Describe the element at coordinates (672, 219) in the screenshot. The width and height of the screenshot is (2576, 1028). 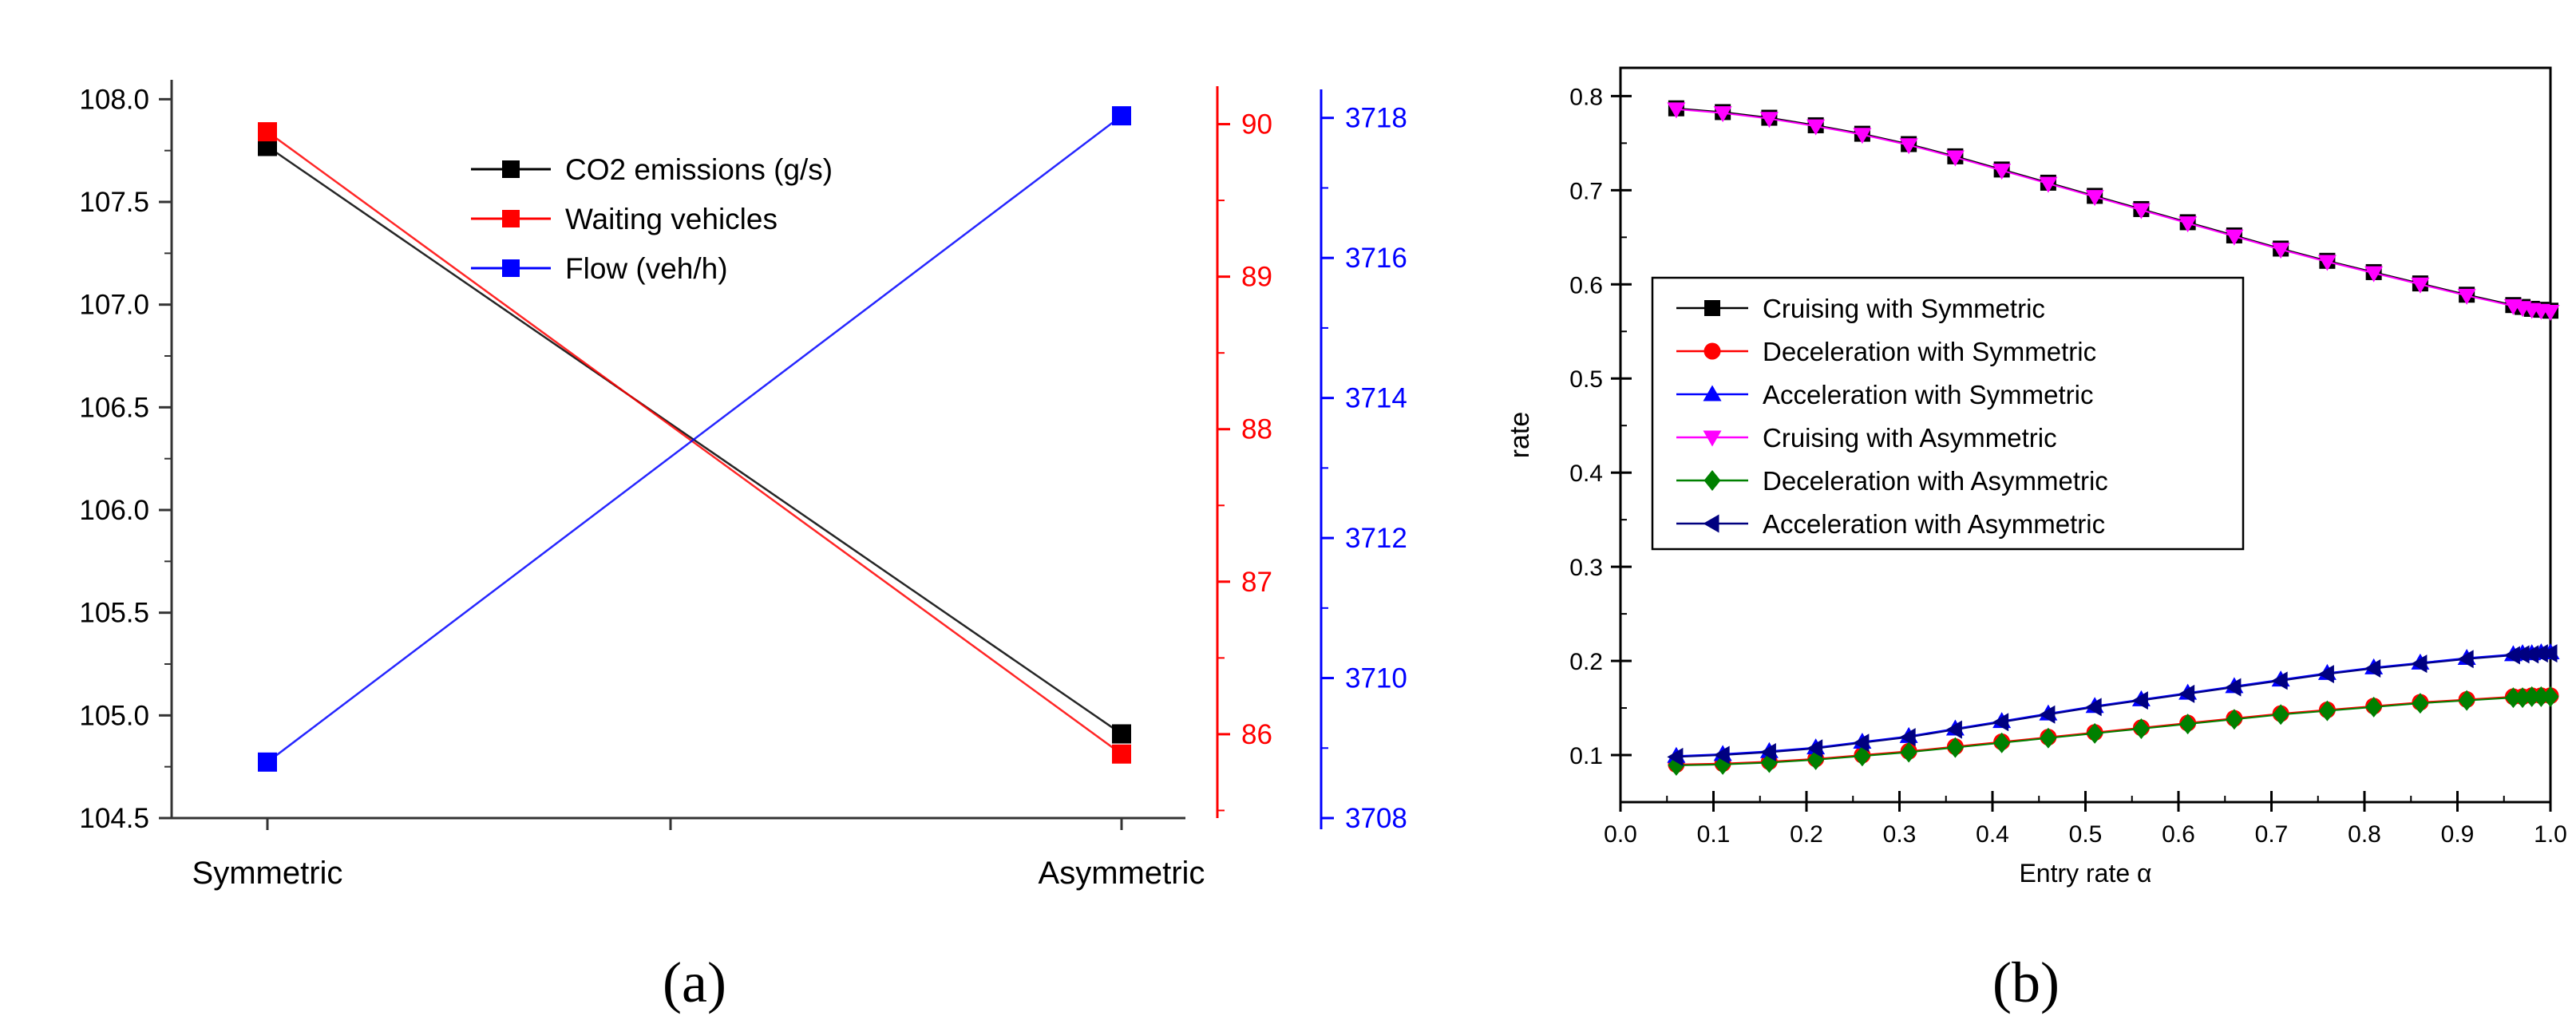
I see `legend-label: Waiting vehicles` at that location.